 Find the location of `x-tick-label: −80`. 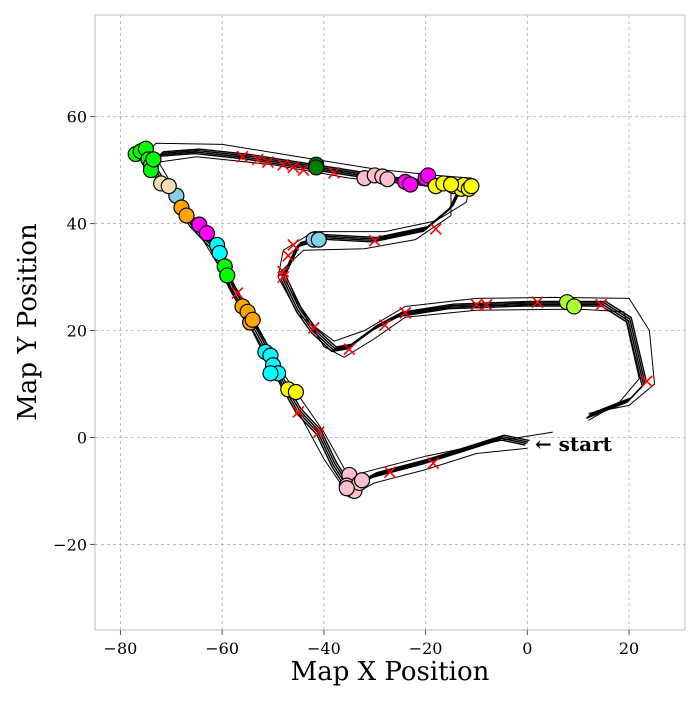

x-tick-label: −80 is located at coordinates (121, 648).